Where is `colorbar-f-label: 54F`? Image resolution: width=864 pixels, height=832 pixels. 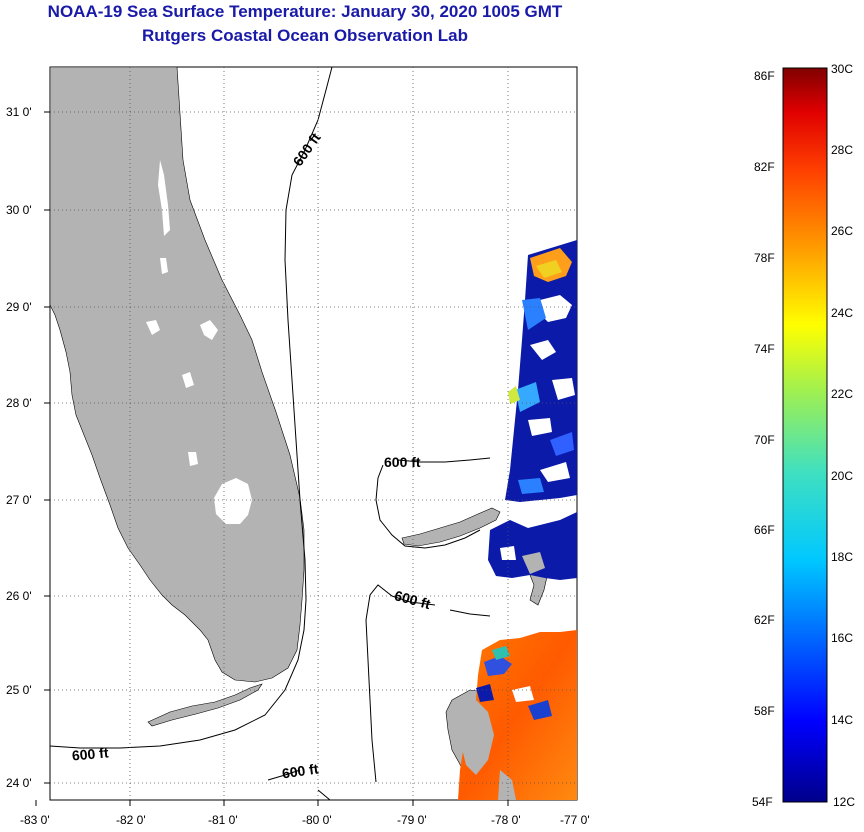
colorbar-f-label: 54F is located at coordinates (762, 802).